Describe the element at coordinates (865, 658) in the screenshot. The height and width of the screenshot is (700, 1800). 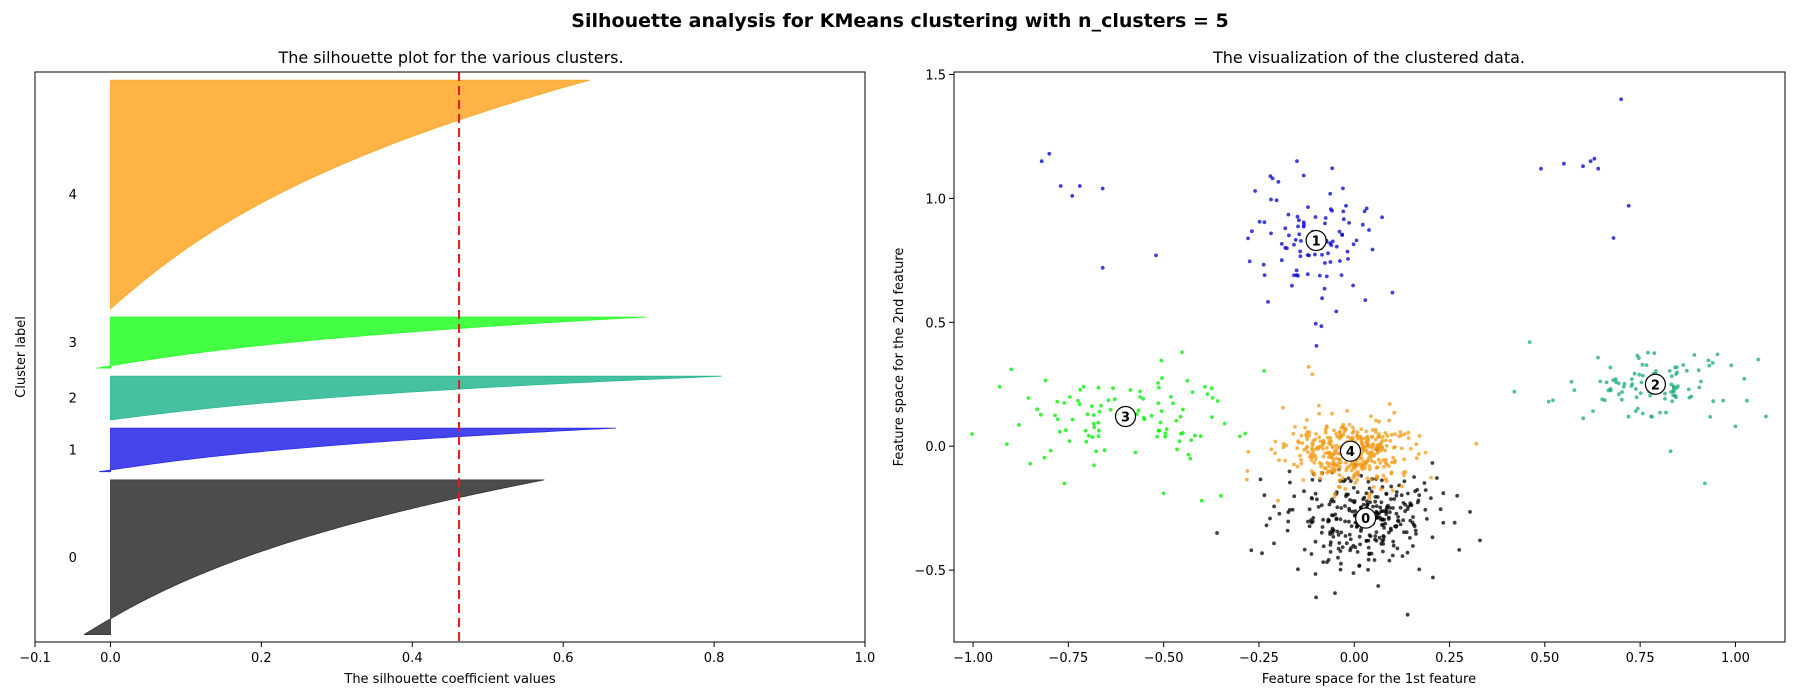
I see `silhouette-x-tick-label: 1.0` at that location.